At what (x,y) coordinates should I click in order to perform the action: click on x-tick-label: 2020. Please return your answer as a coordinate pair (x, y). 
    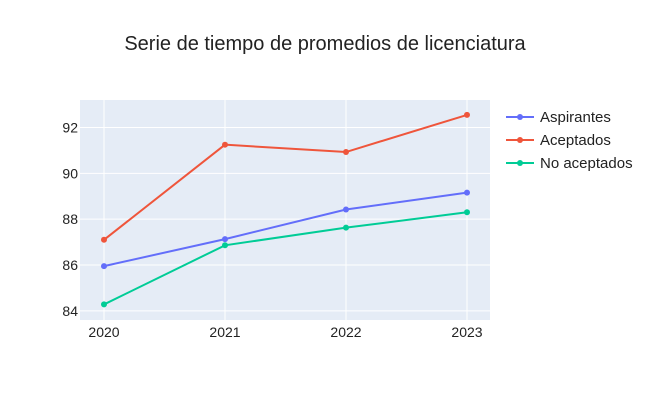
    Looking at the image, I should click on (103, 332).